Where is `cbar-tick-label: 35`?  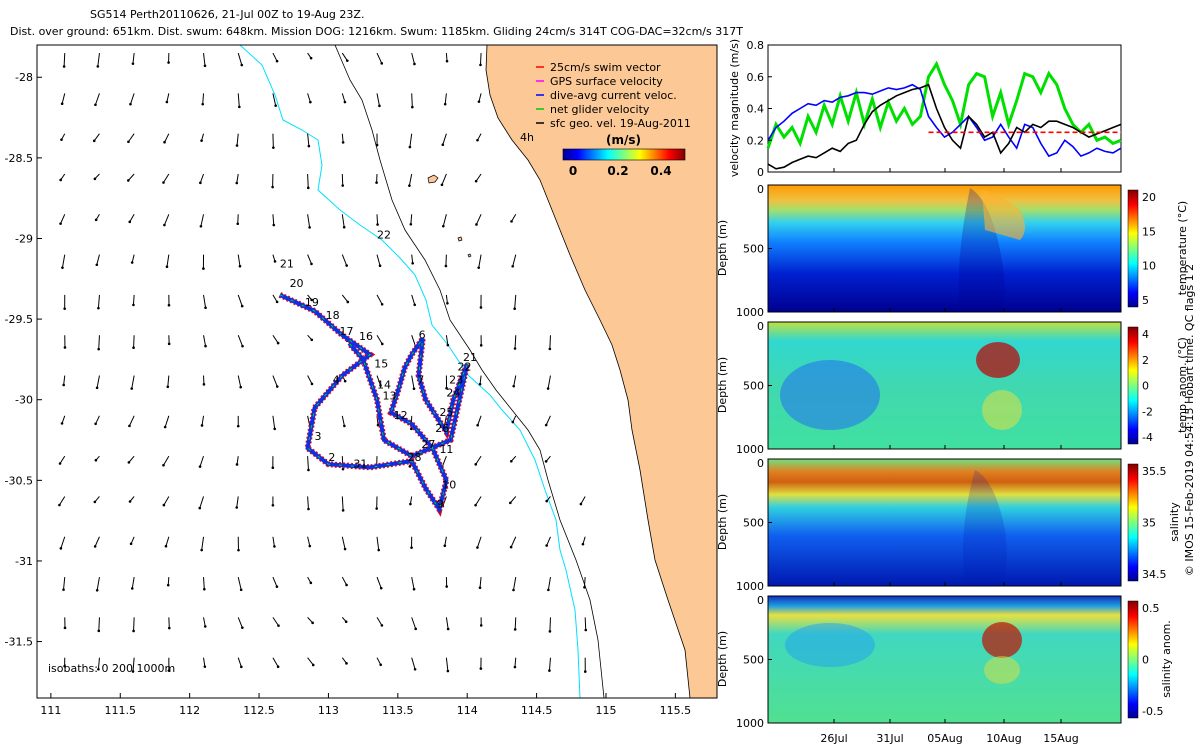
cbar-tick-label: 35 is located at coordinates (1149, 523).